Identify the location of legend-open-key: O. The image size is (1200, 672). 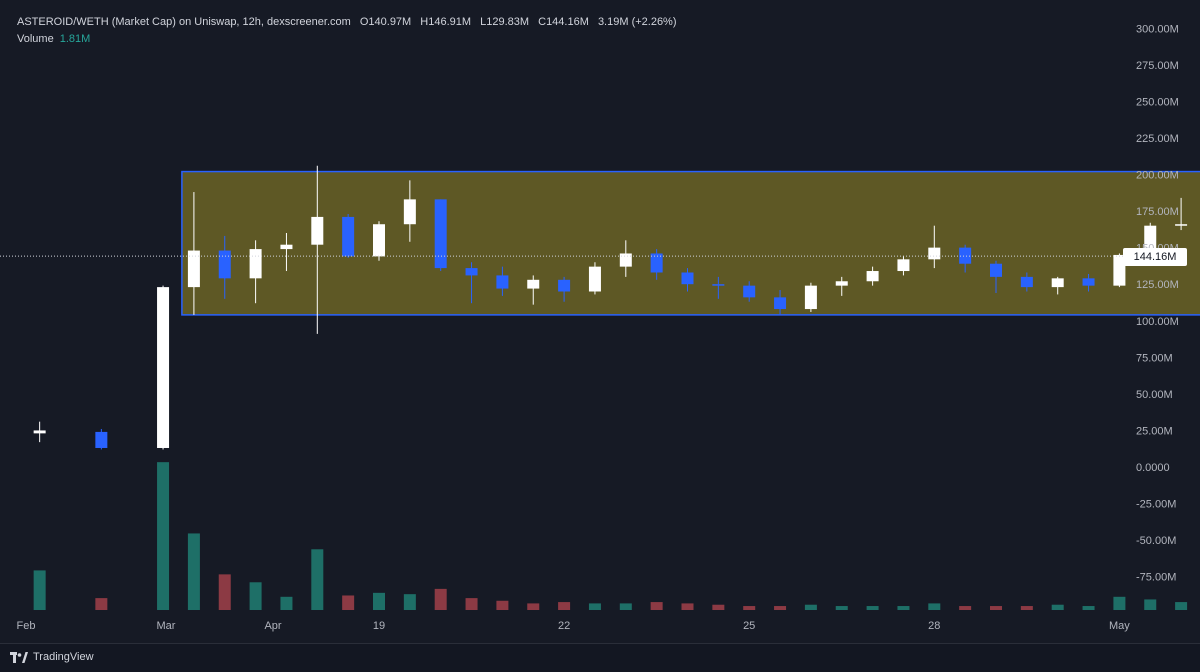
(364, 22).